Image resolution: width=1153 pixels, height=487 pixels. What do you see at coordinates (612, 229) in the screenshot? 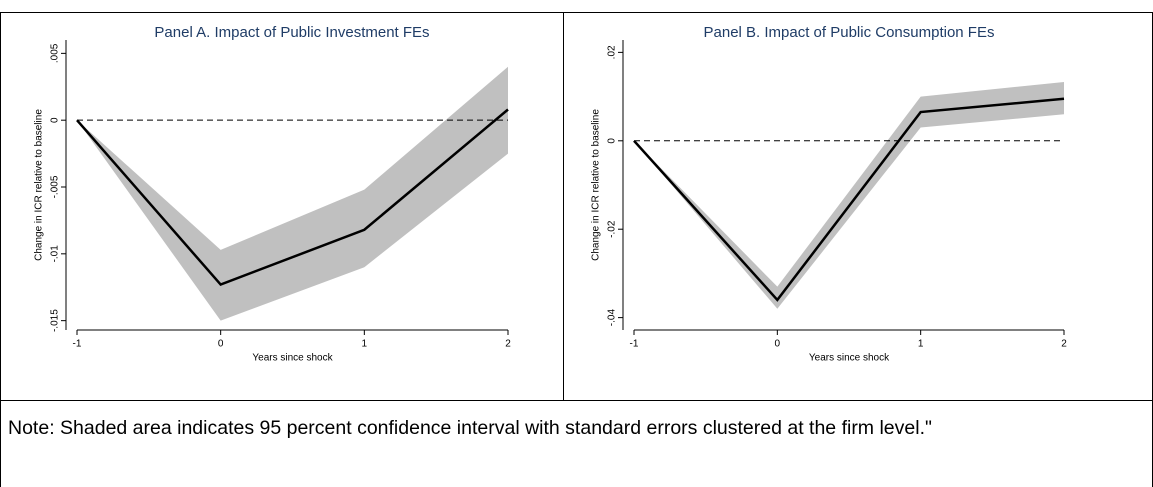
I see `y-tick-label: -.02` at bounding box center [612, 229].